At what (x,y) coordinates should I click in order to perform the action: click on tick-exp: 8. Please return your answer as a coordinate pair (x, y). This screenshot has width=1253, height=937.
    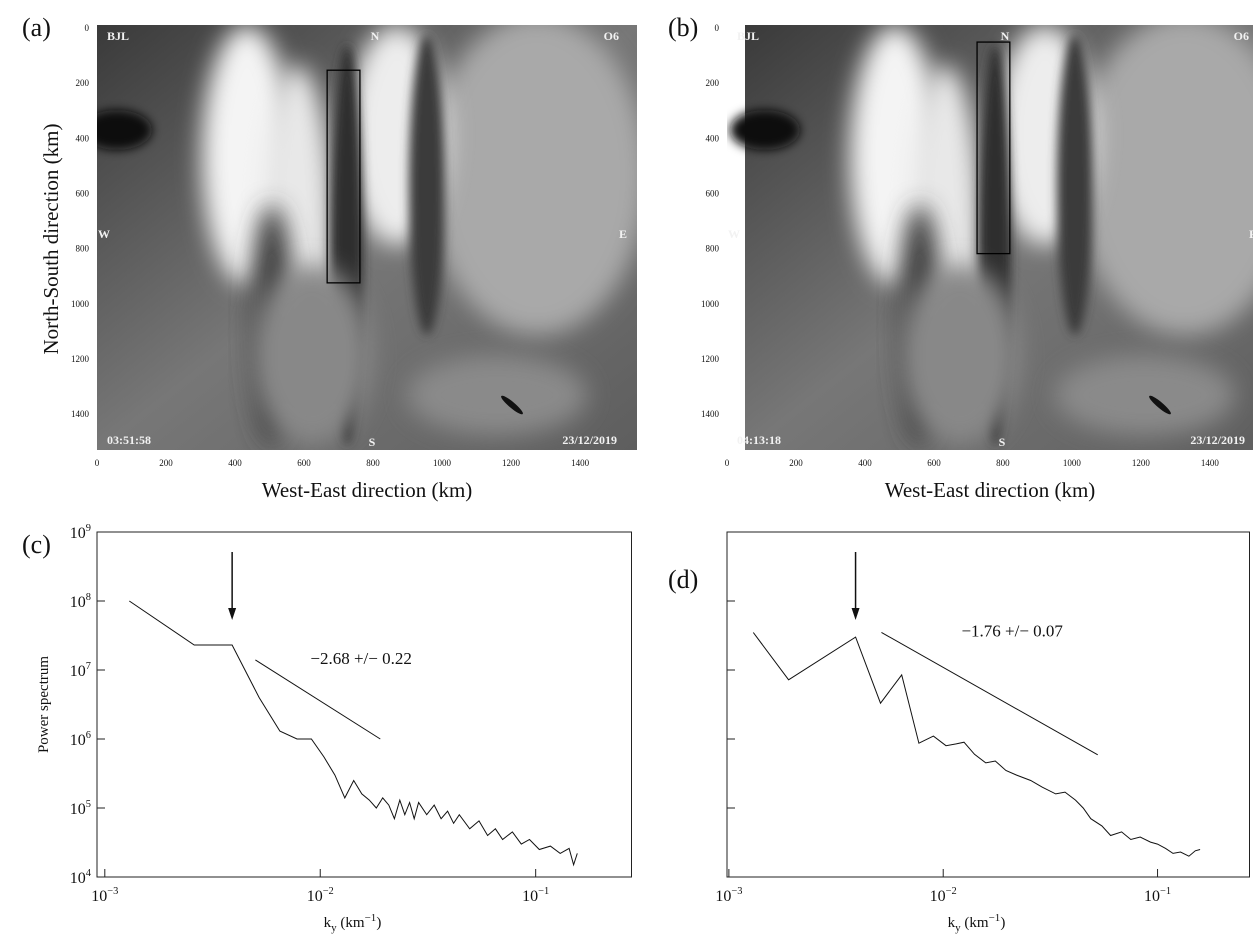
    Looking at the image, I should click on (88, 597).